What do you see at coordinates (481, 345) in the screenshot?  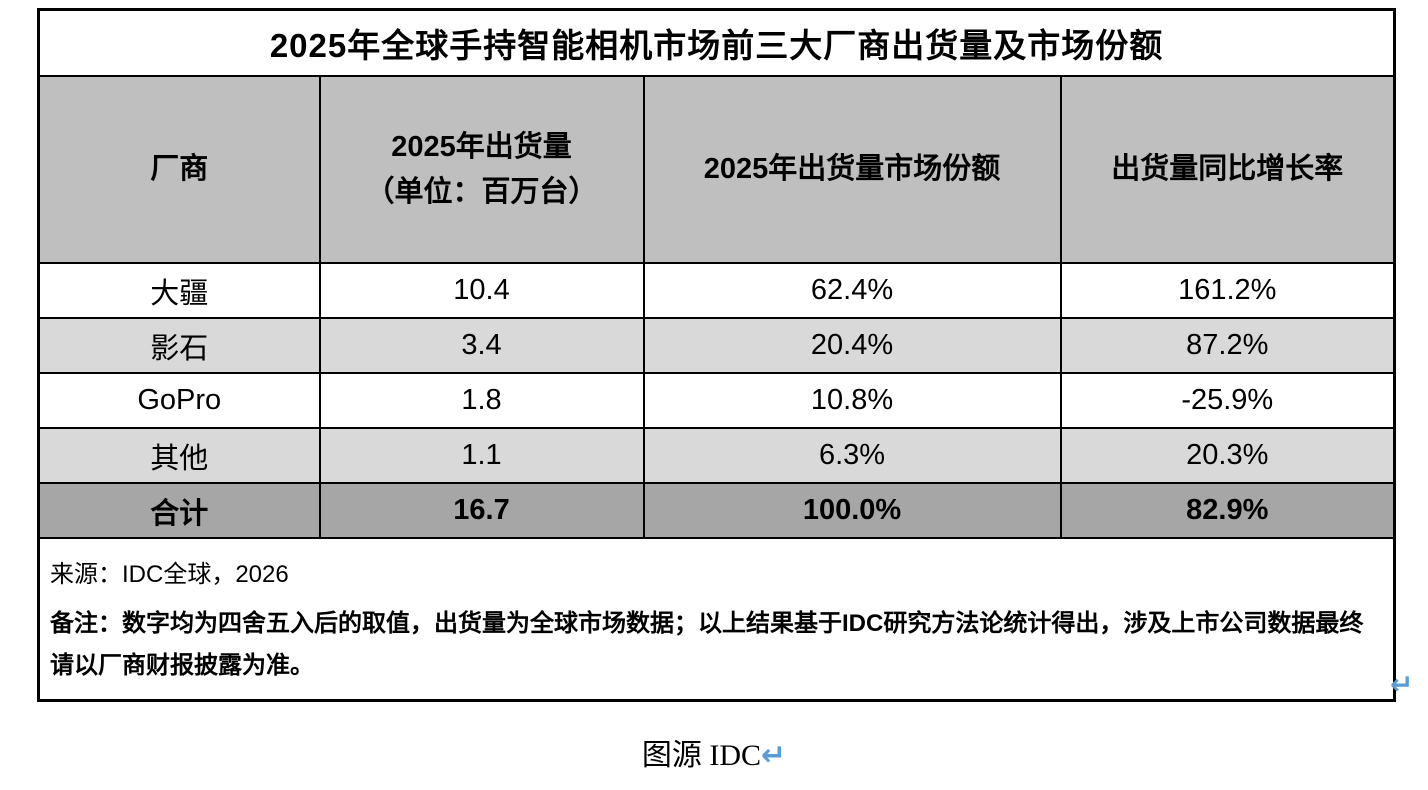 I see `shipments-cell: 3.4` at bounding box center [481, 345].